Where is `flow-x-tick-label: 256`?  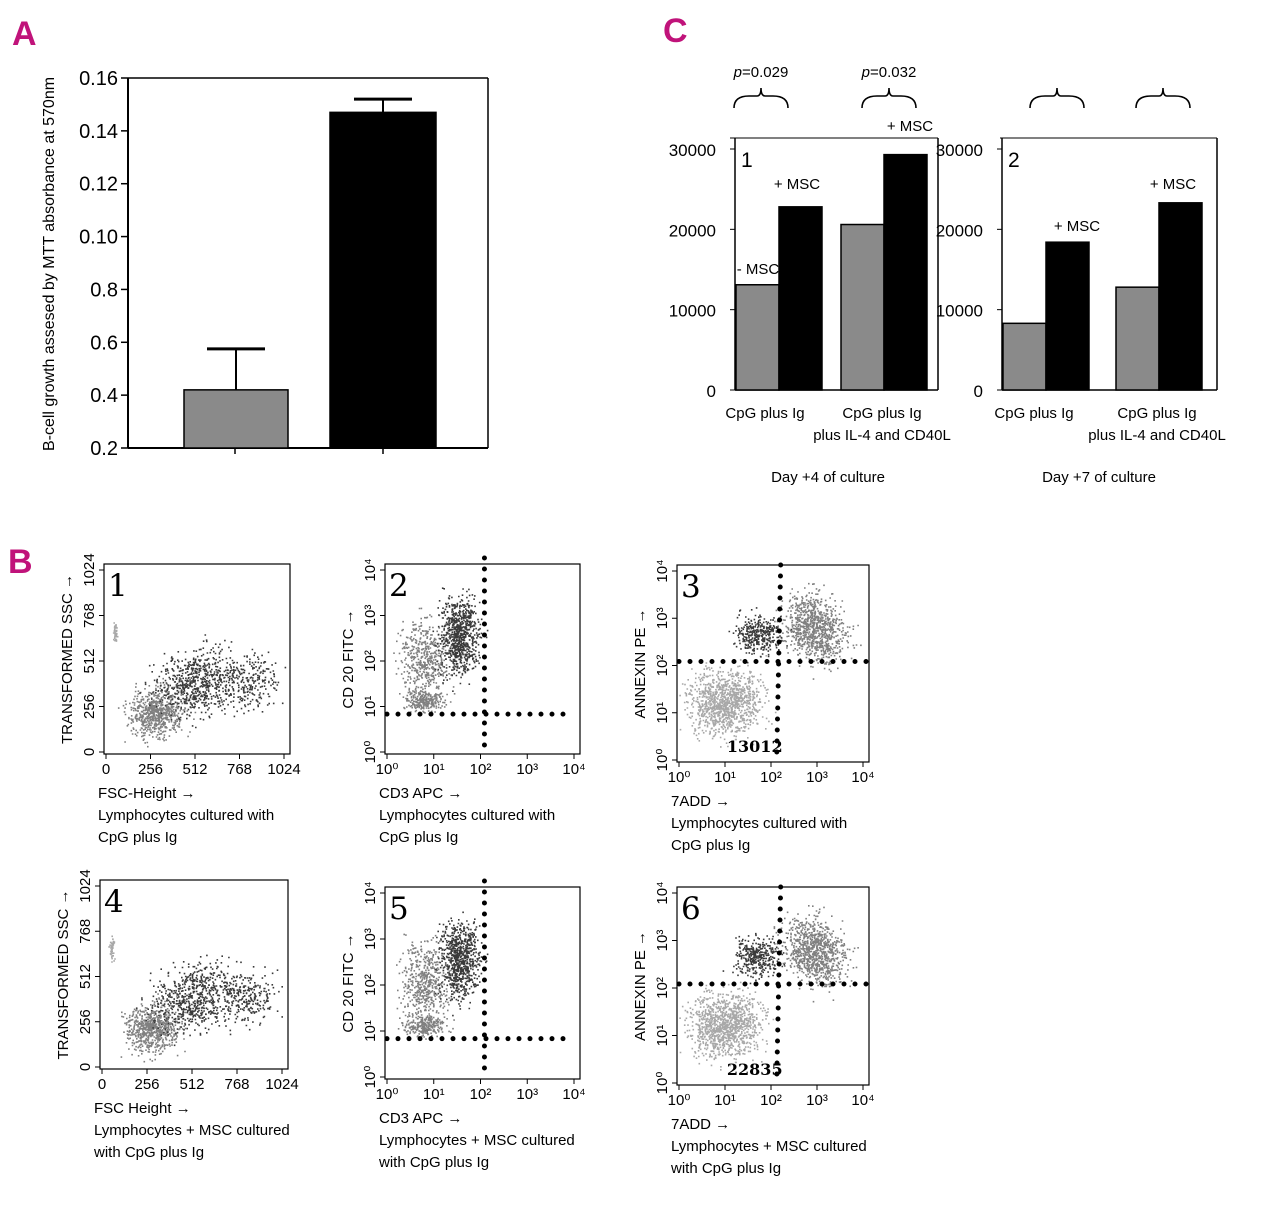
flow-x-tick-label: 256 is located at coordinates (150, 769).